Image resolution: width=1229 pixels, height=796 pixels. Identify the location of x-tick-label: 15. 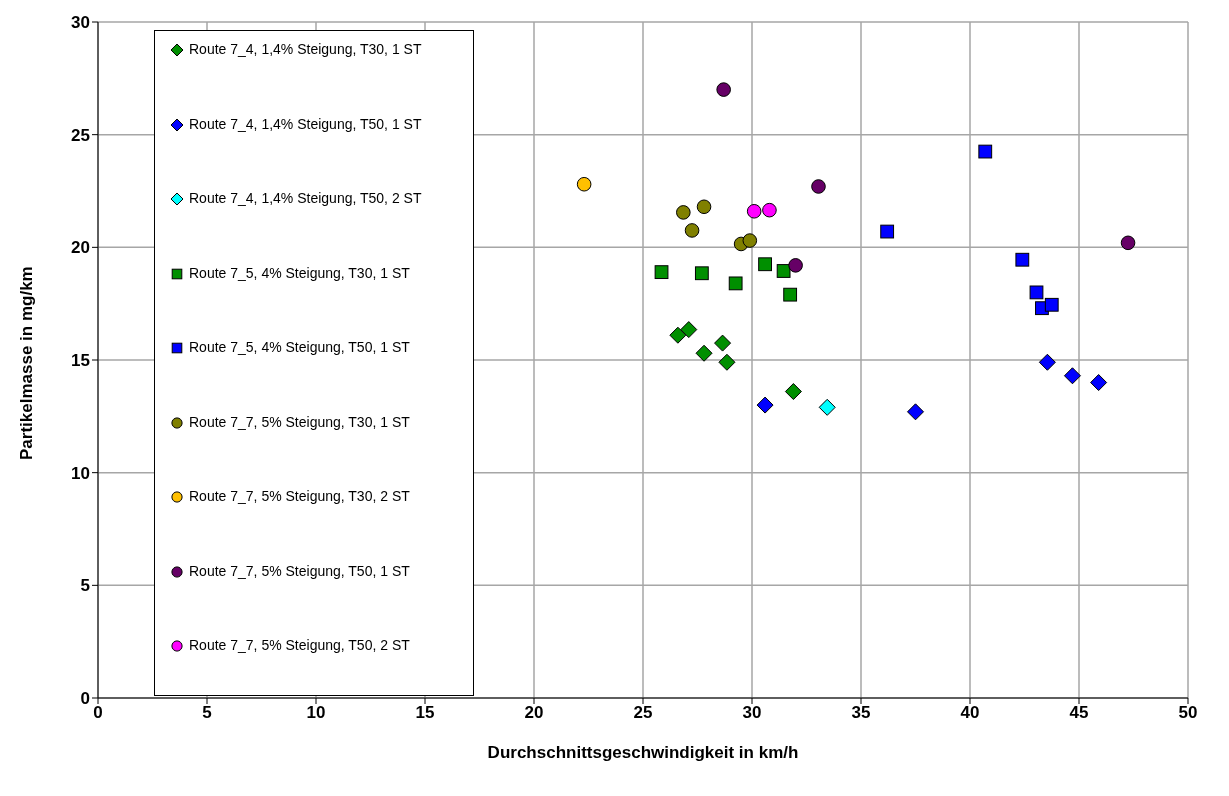
(425, 713).